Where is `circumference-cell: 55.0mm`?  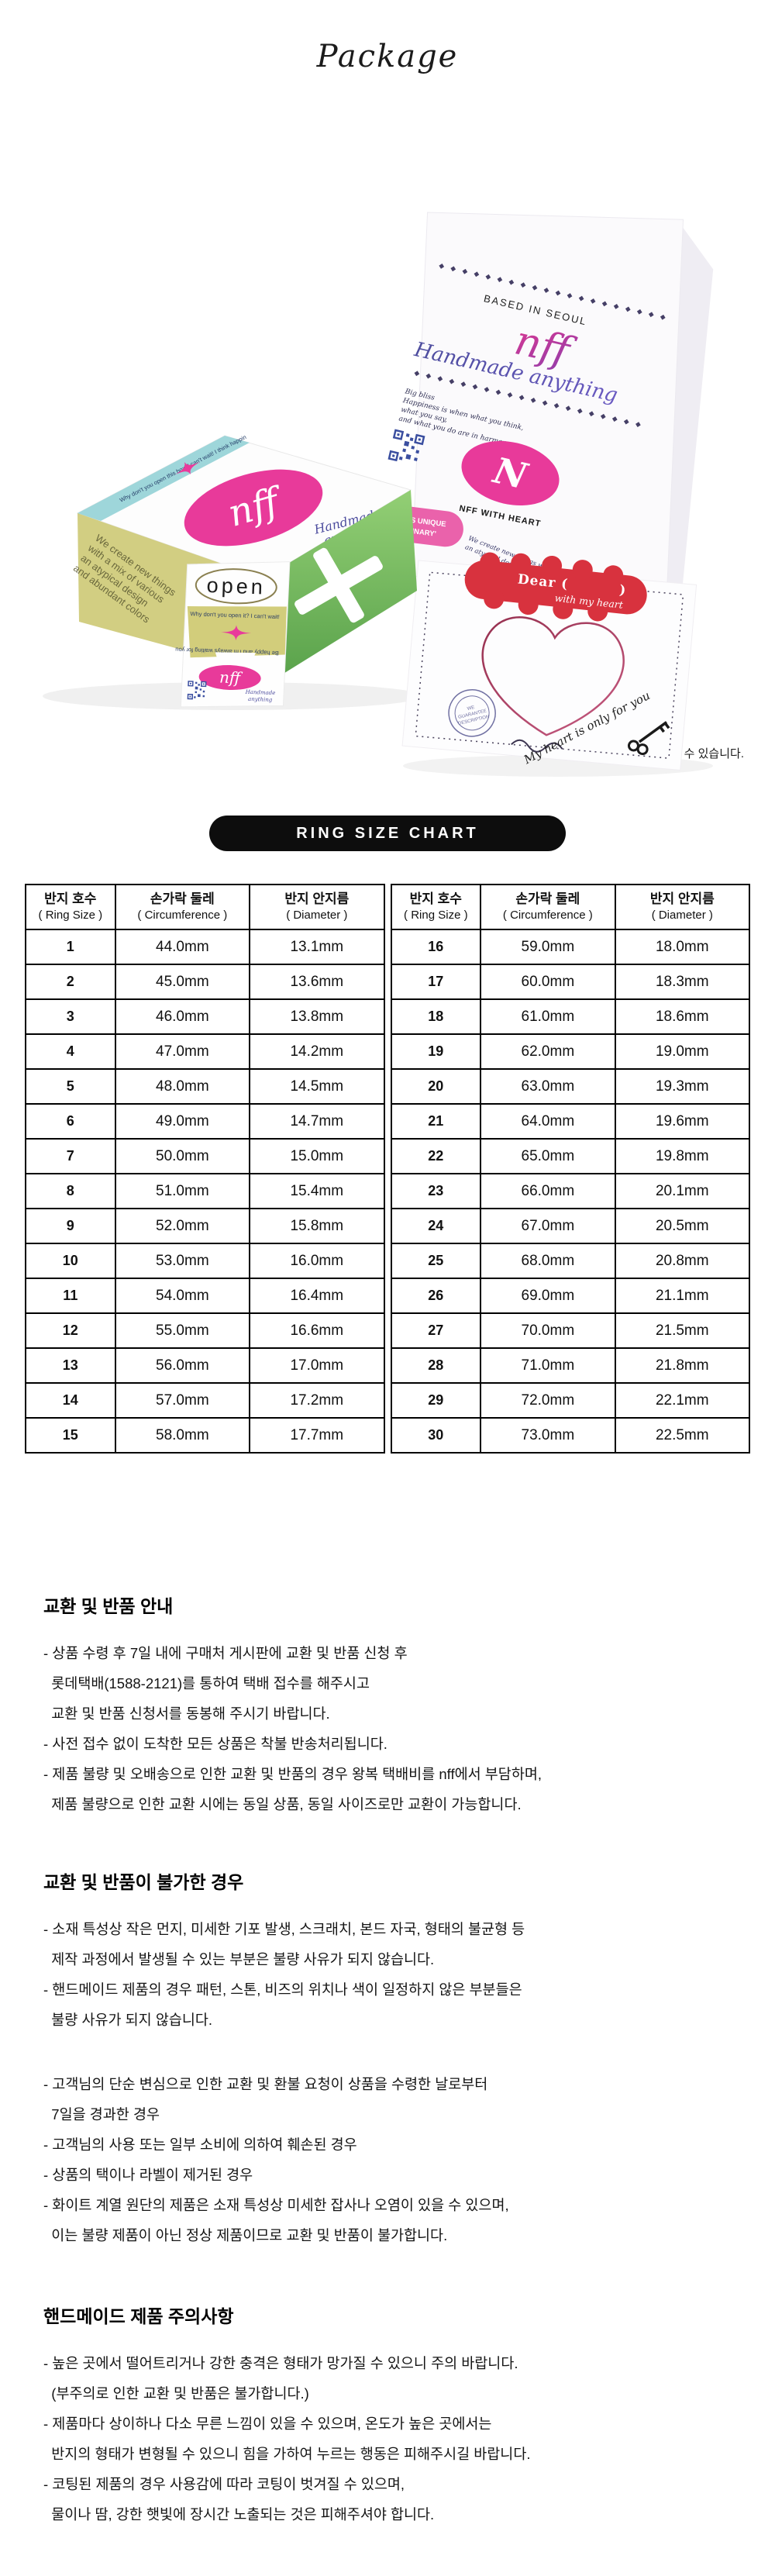 circumference-cell: 55.0mm is located at coordinates (182, 1330).